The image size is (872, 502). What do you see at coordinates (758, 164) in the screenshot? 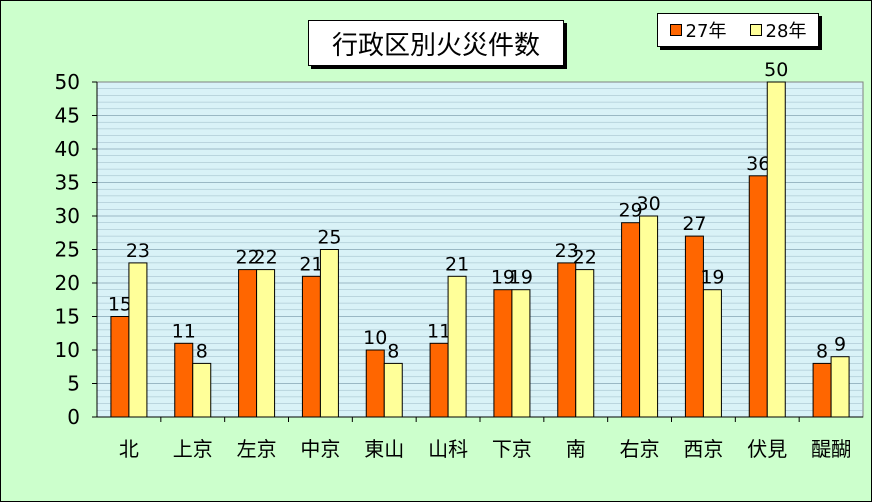
I see `data-label: 36` at bounding box center [758, 164].